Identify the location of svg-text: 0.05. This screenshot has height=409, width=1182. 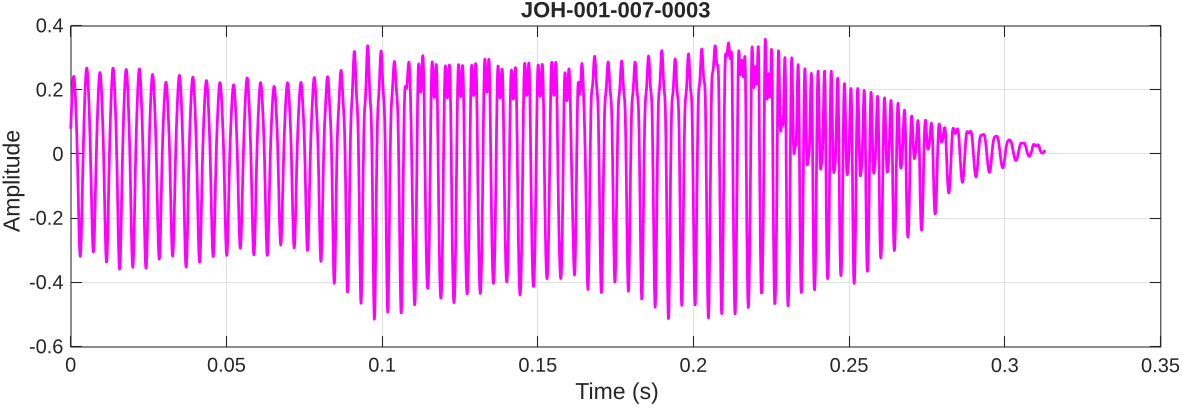
(226, 366).